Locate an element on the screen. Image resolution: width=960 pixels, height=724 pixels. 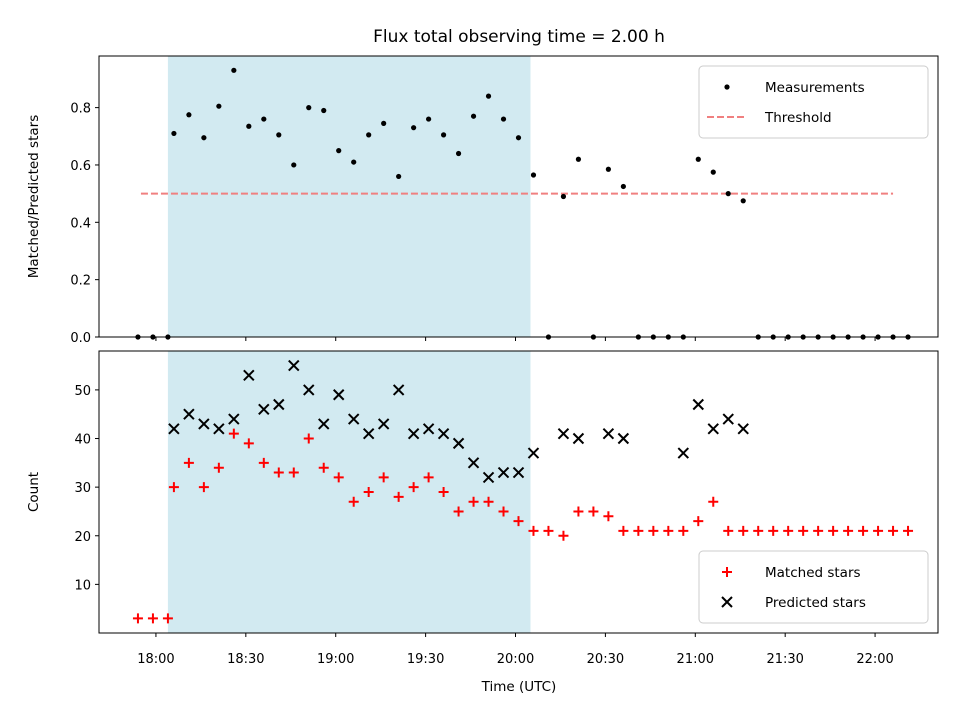
bottom-y-tick-label-1: 20 is located at coordinates (82, 537).